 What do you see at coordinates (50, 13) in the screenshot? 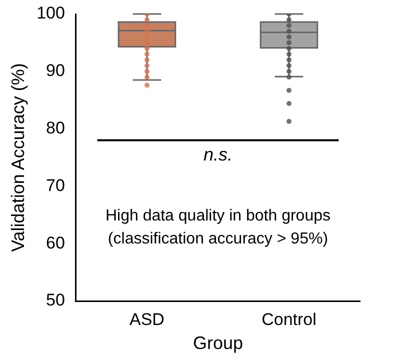
I see `y-tick-label: 100` at bounding box center [50, 13].